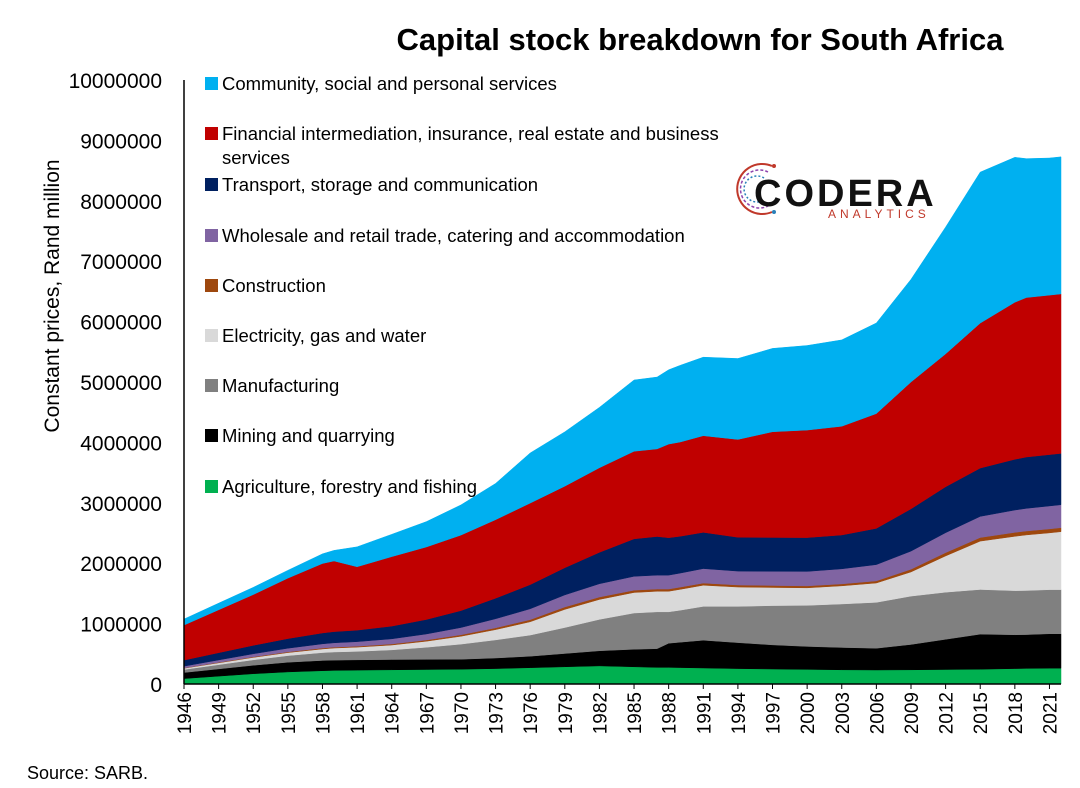  I want to click on x-tick-label: 1952, so click(254, 713).